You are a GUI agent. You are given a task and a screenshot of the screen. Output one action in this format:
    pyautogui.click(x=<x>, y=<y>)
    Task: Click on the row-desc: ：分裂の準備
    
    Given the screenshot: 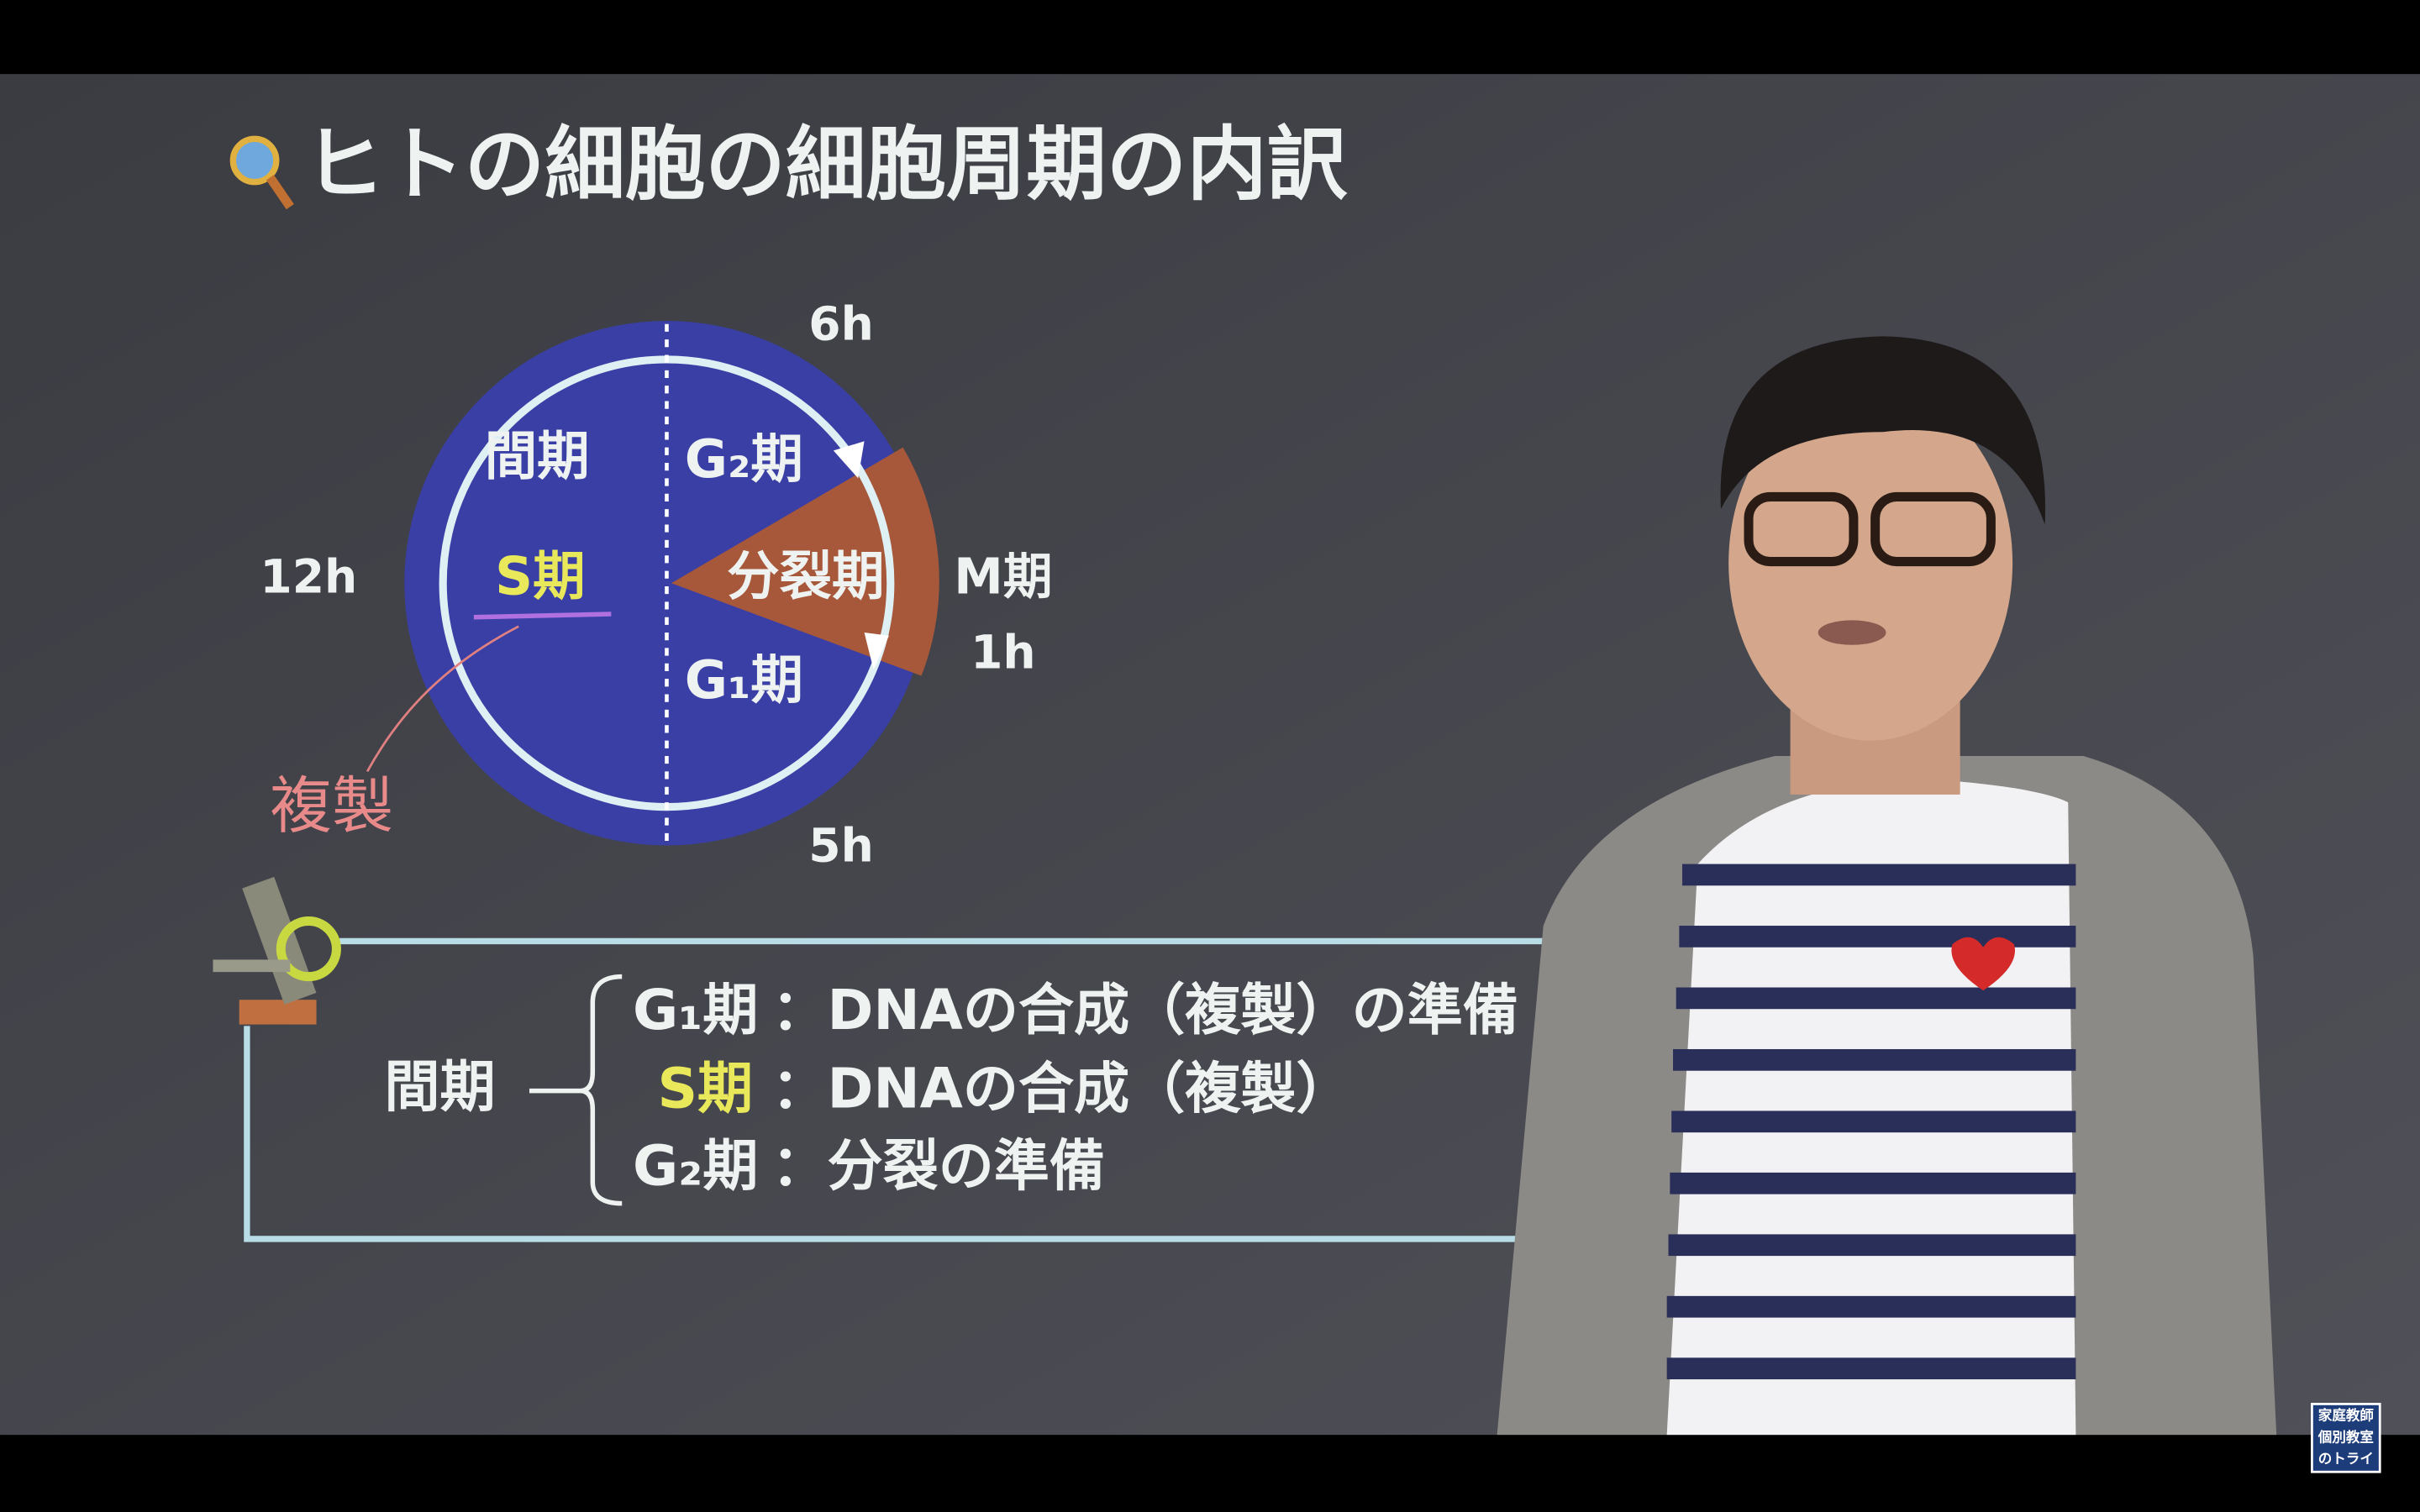 What is the action you would take?
    pyautogui.click(x=938, y=1165)
    